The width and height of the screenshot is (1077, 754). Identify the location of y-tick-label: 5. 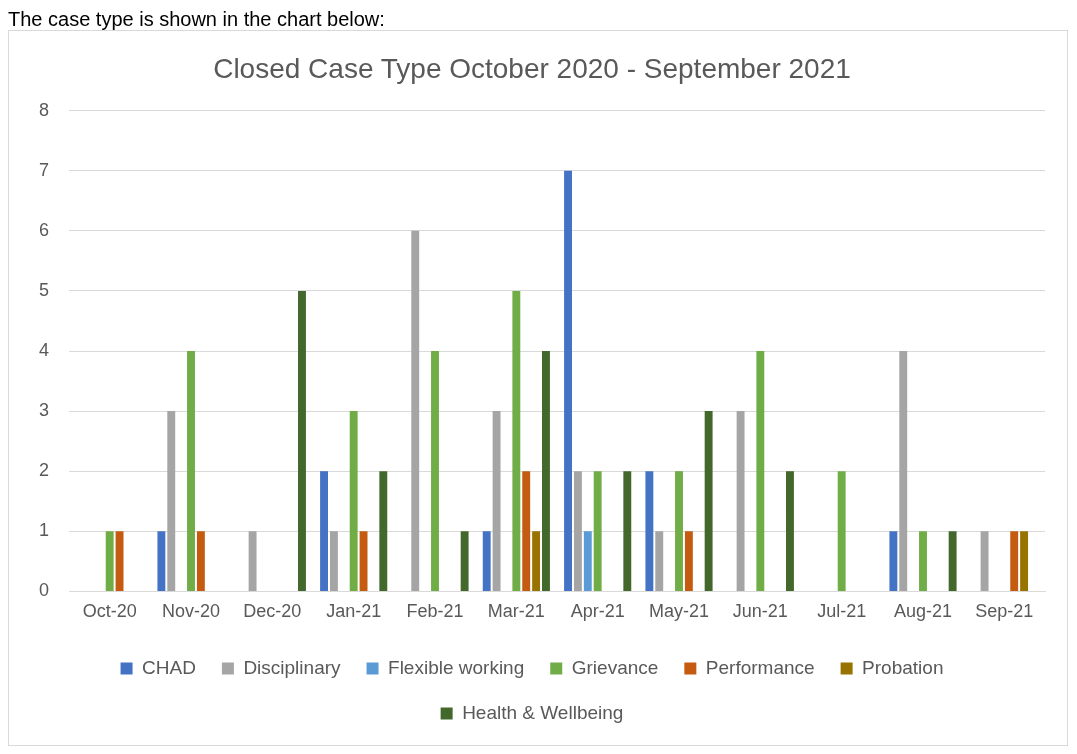
(44, 289).